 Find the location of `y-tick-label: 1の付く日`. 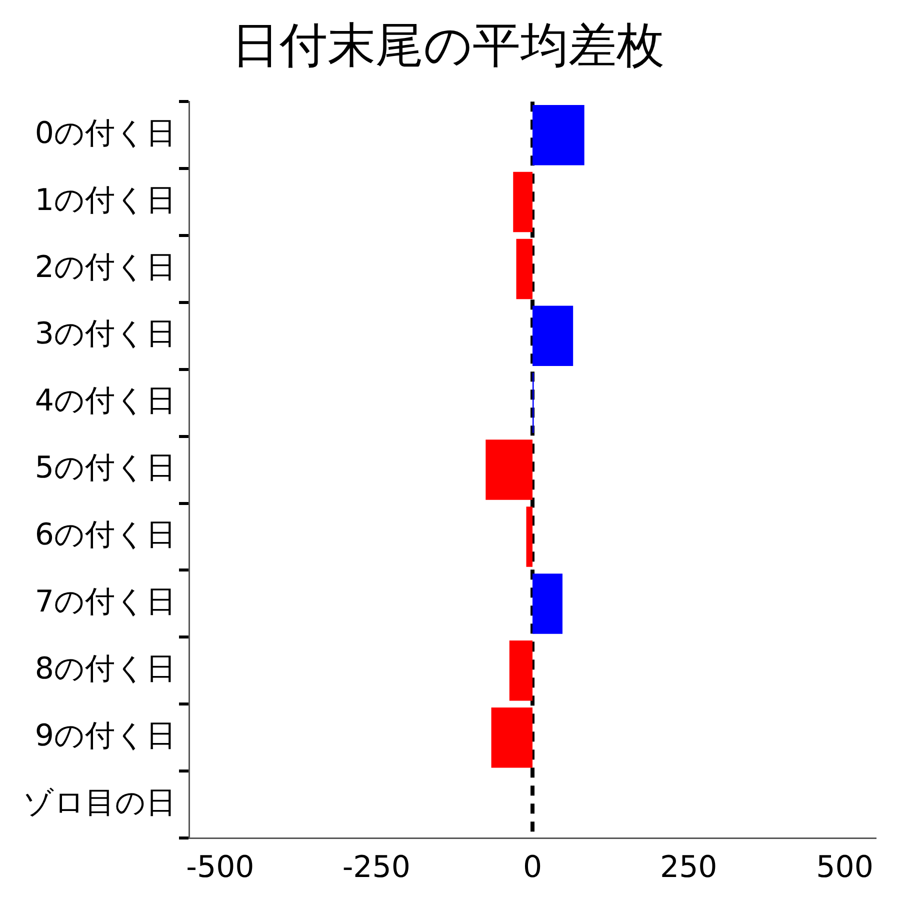

y-tick-label: 1の付く日 is located at coordinates (105, 200).